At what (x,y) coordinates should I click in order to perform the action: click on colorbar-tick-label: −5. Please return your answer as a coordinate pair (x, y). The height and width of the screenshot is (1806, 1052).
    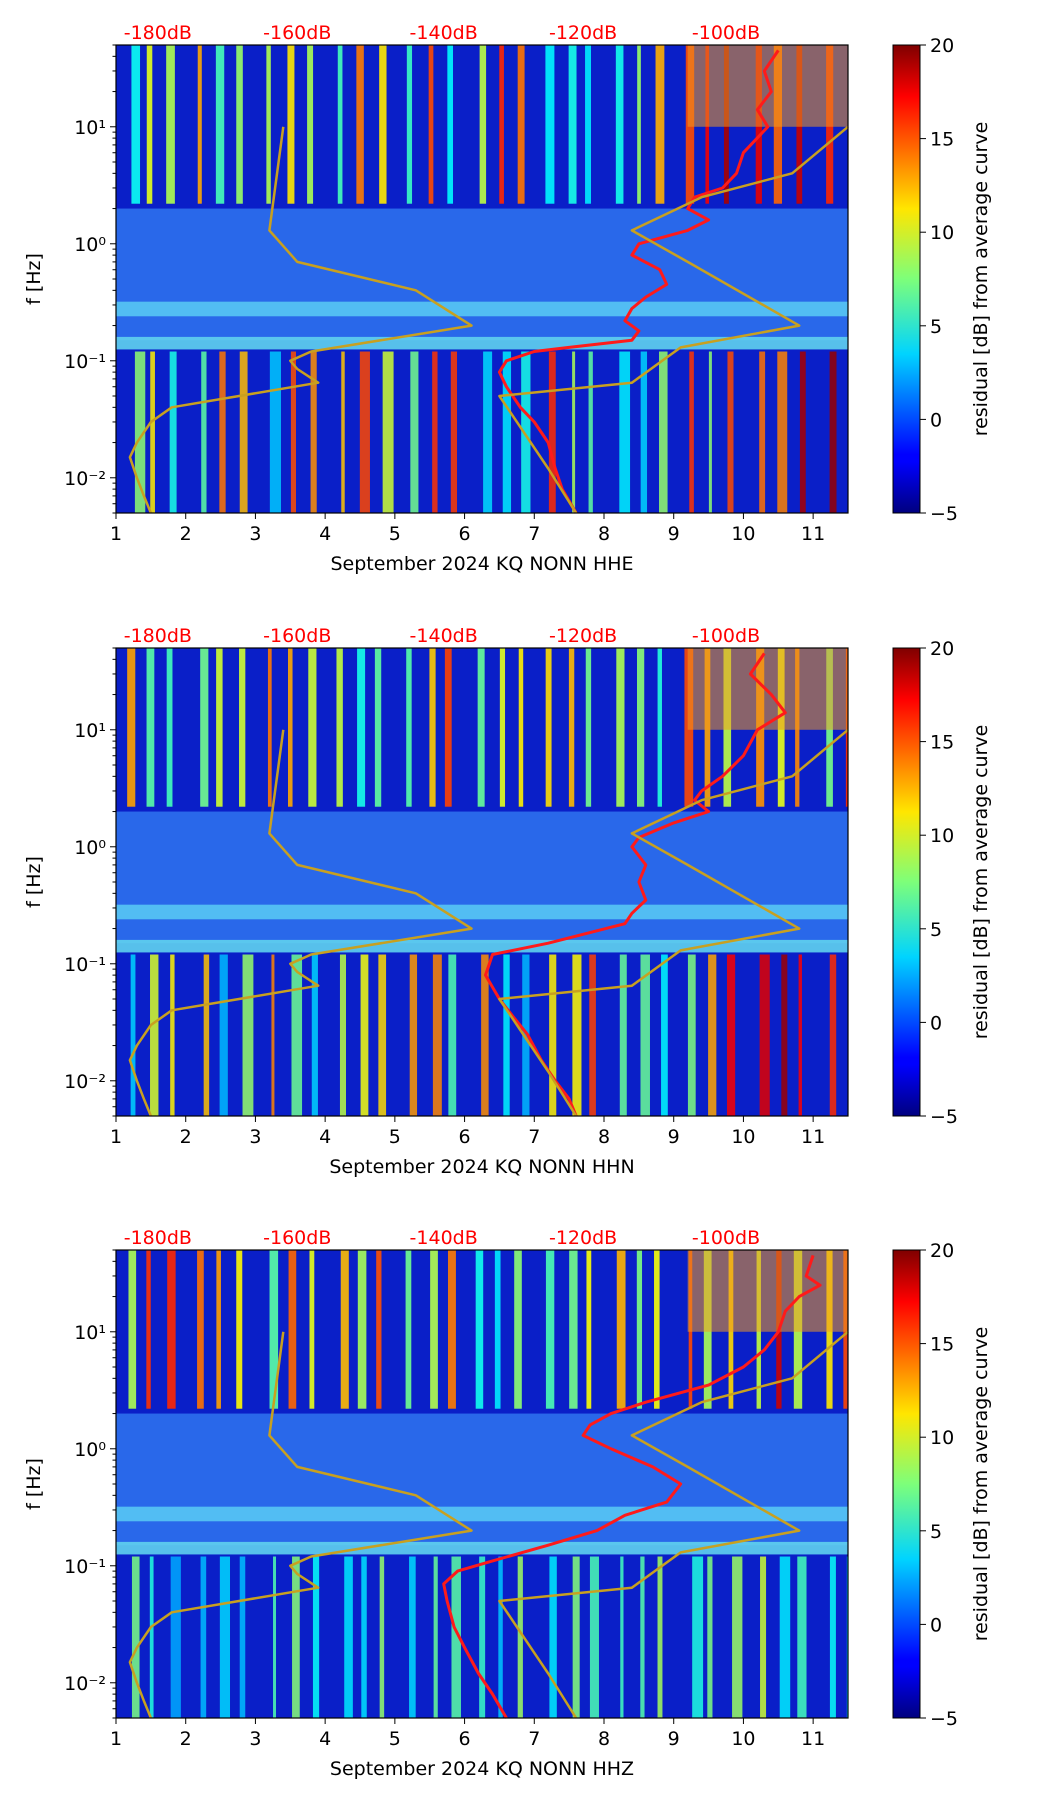
    Looking at the image, I should click on (944, 1719).